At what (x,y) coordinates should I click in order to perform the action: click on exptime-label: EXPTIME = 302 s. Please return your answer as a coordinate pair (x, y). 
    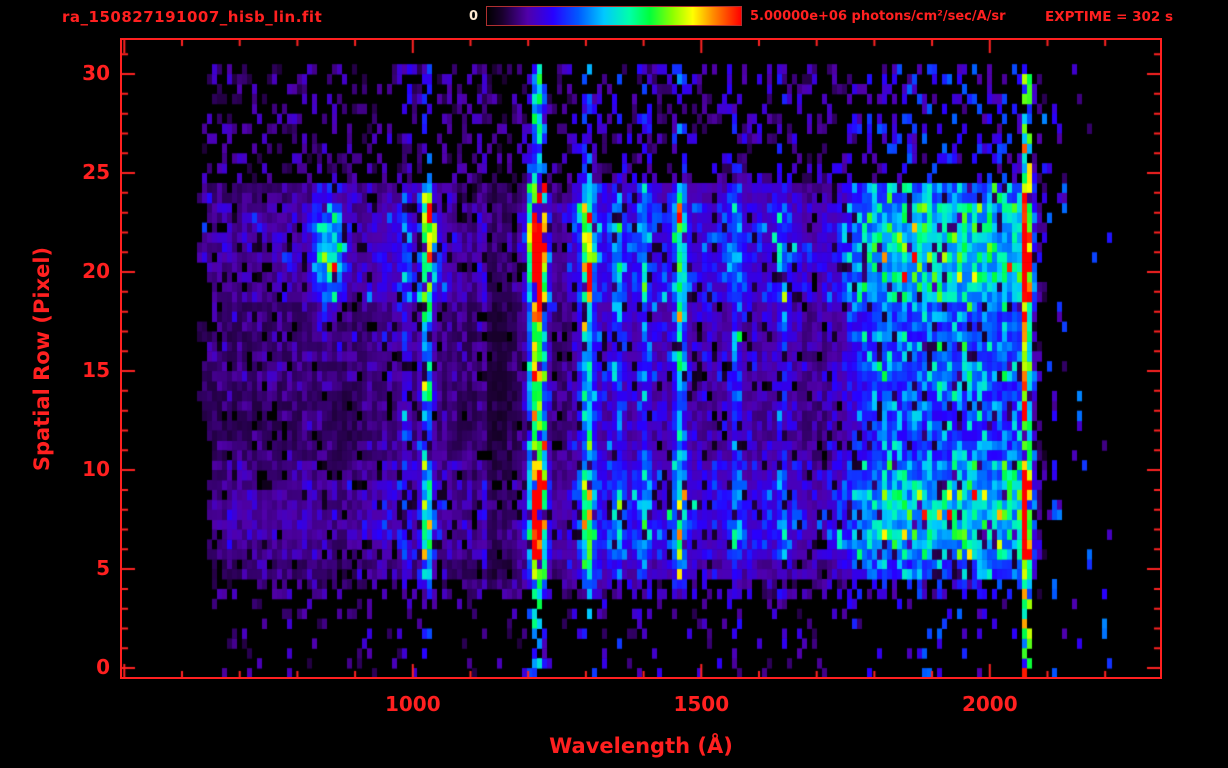
    Looking at the image, I should click on (1109, 17).